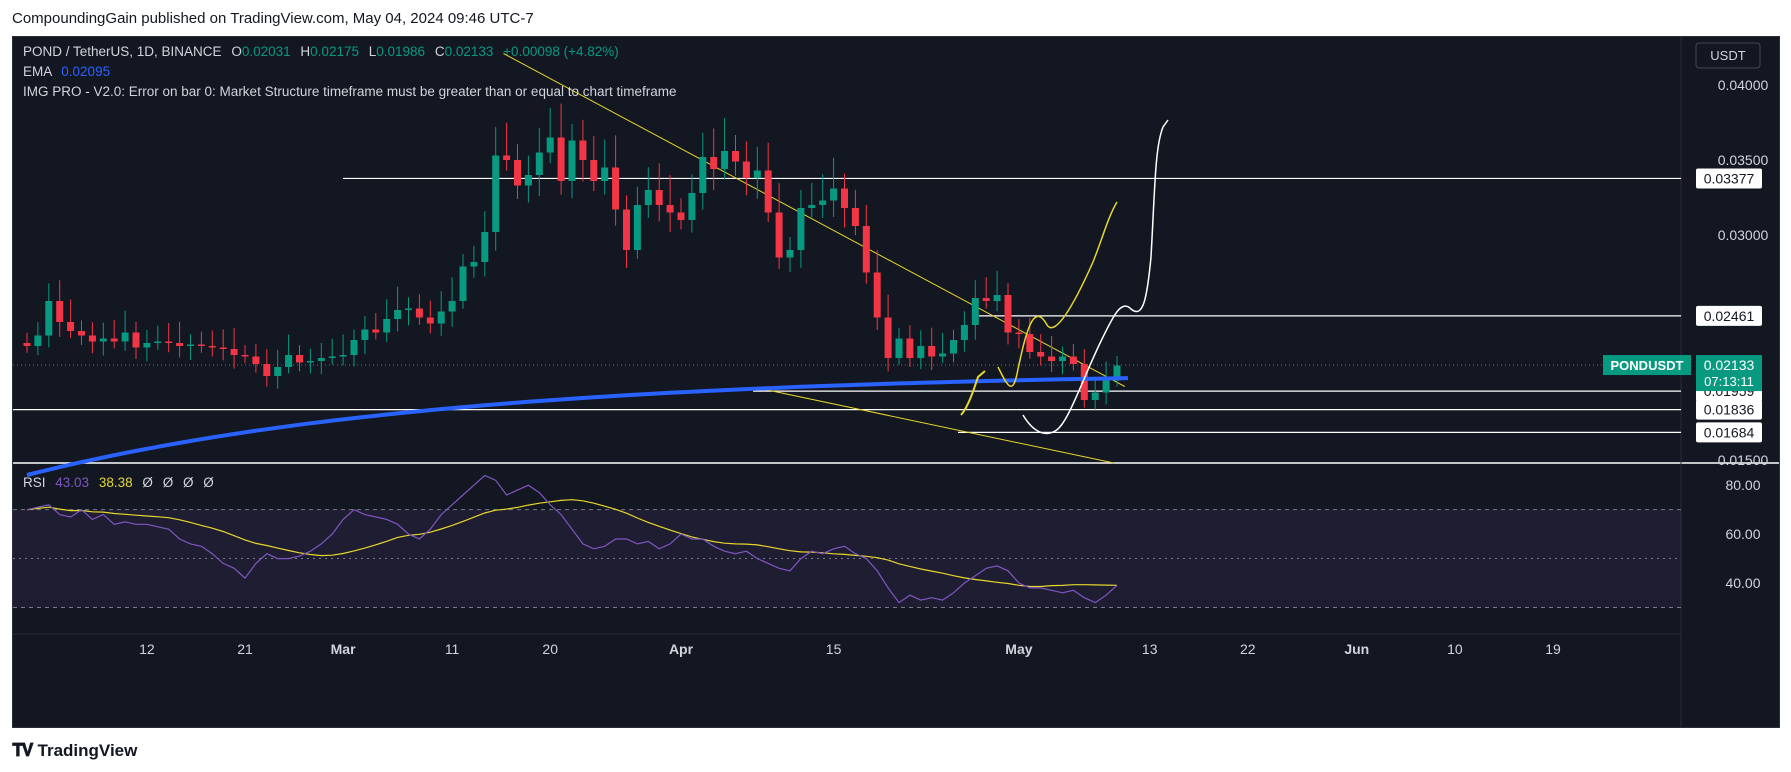  Describe the element at coordinates (1095, 277) in the screenshot. I see `white-projection-path` at that location.